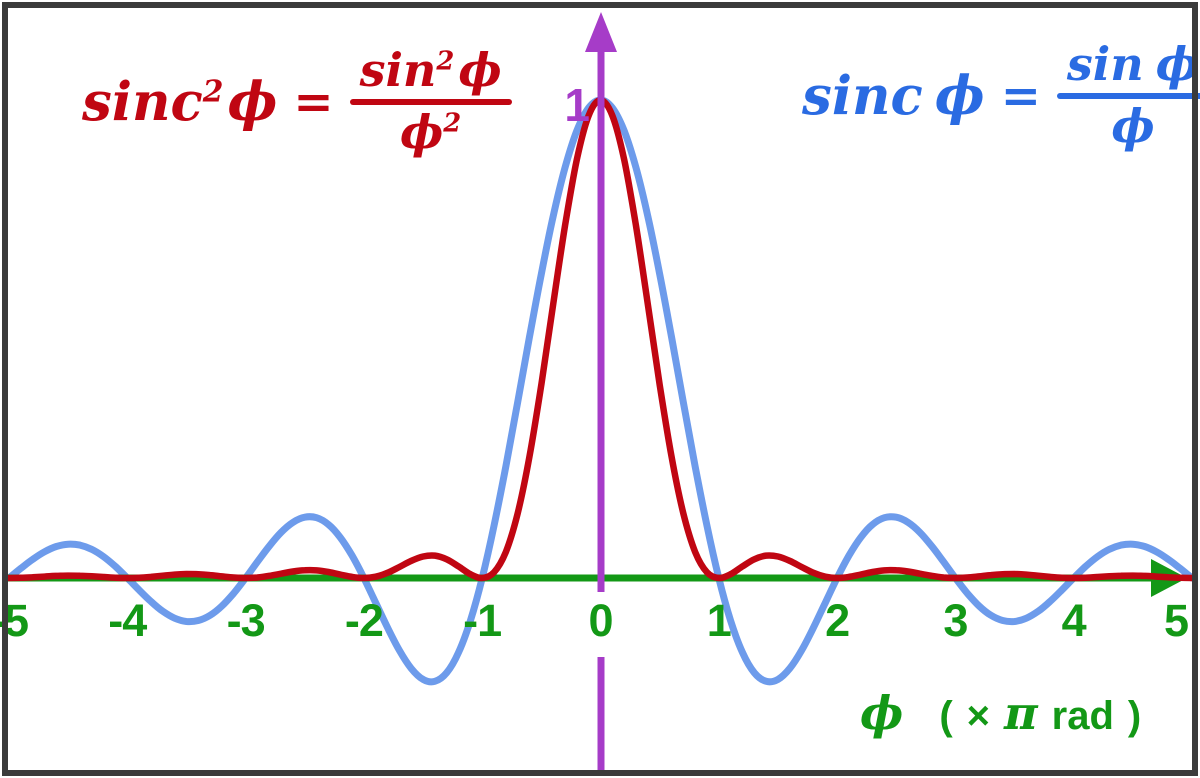 The width and height of the screenshot is (1200, 778). Describe the element at coordinates (1000, 713) in the screenshot. I see `x-axis-label: ϕ ( × π rad )` at that location.